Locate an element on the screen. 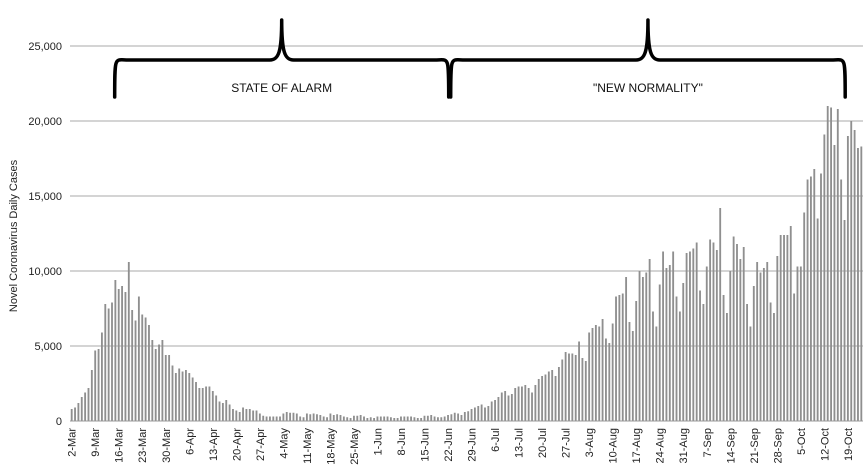  x-tick-label: 12-Oct is located at coordinates (825, 444).